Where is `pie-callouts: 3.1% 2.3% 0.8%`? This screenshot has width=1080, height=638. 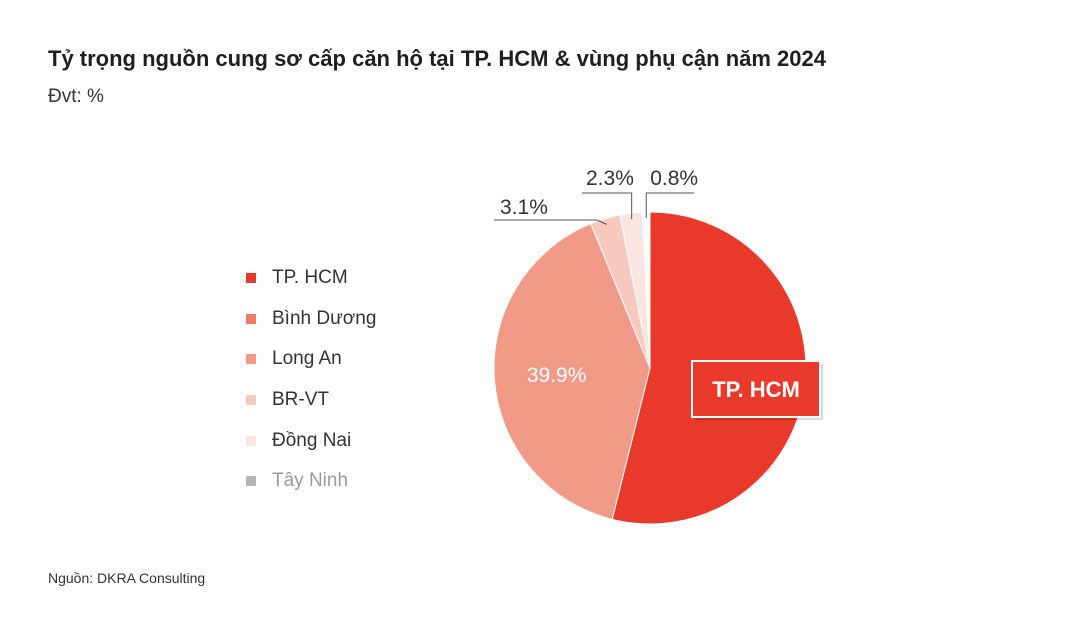
pie-callouts: 3.1% 2.3% 0.8% is located at coordinates (596, 196).